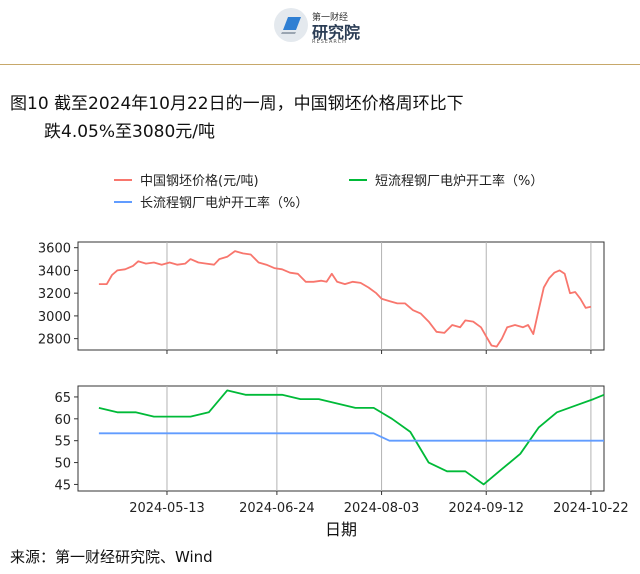 The width and height of the screenshot is (640, 574). What do you see at coordinates (111, 557) in the screenshot?
I see `source-note: 来源：第一财经研究院、Wind` at bounding box center [111, 557].